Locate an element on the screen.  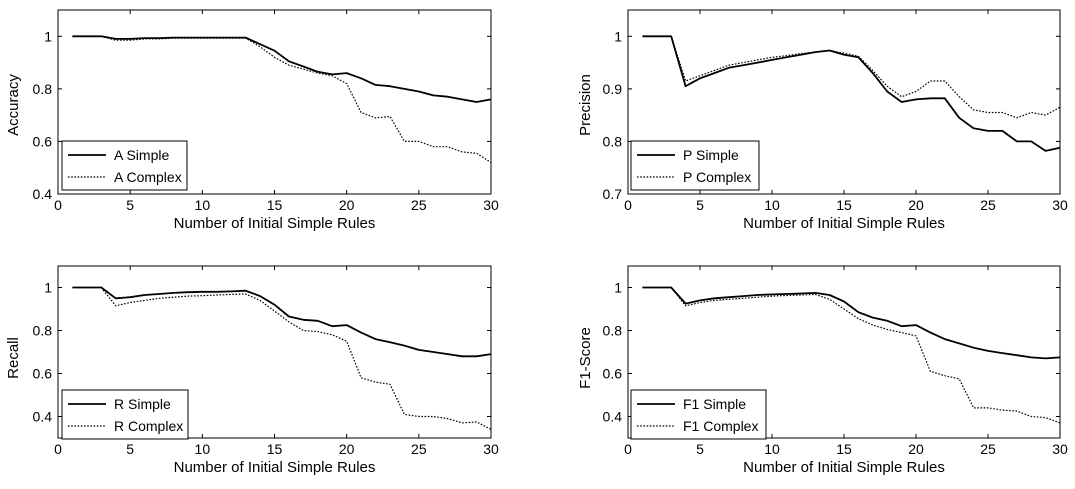
legend: R Simple R Complex is located at coordinates (125, 414).